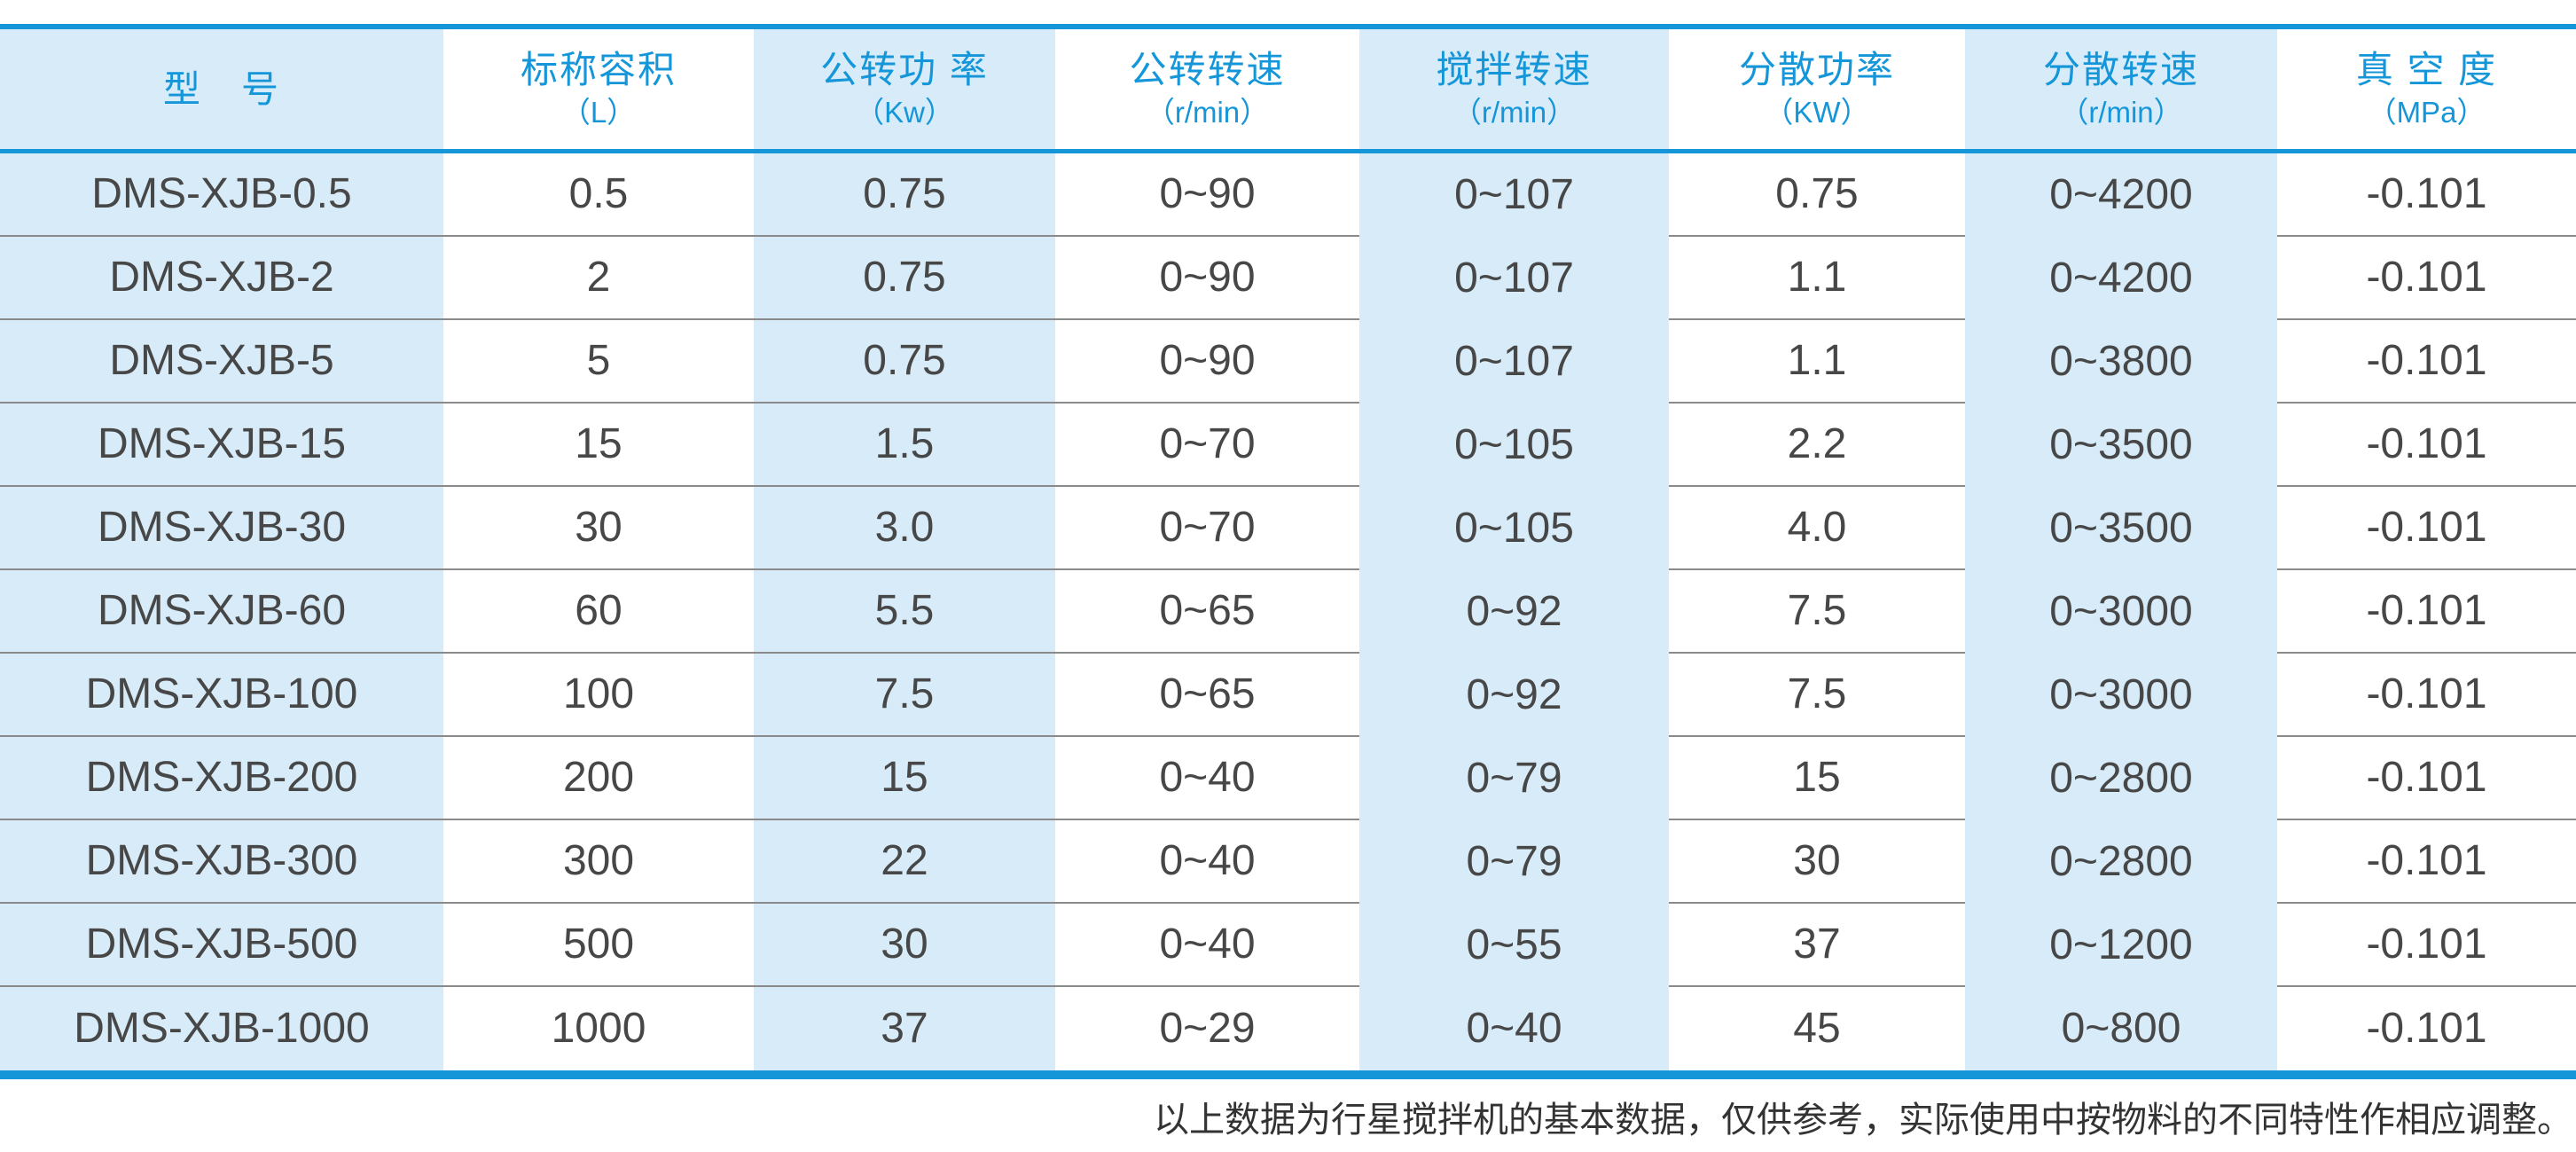 The height and width of the screenshot is (1152, 2576). What do you see at coordinates (598, 70) in the screenshot?
I see `column-title: 标称容积` at bounding box center [598, 70].